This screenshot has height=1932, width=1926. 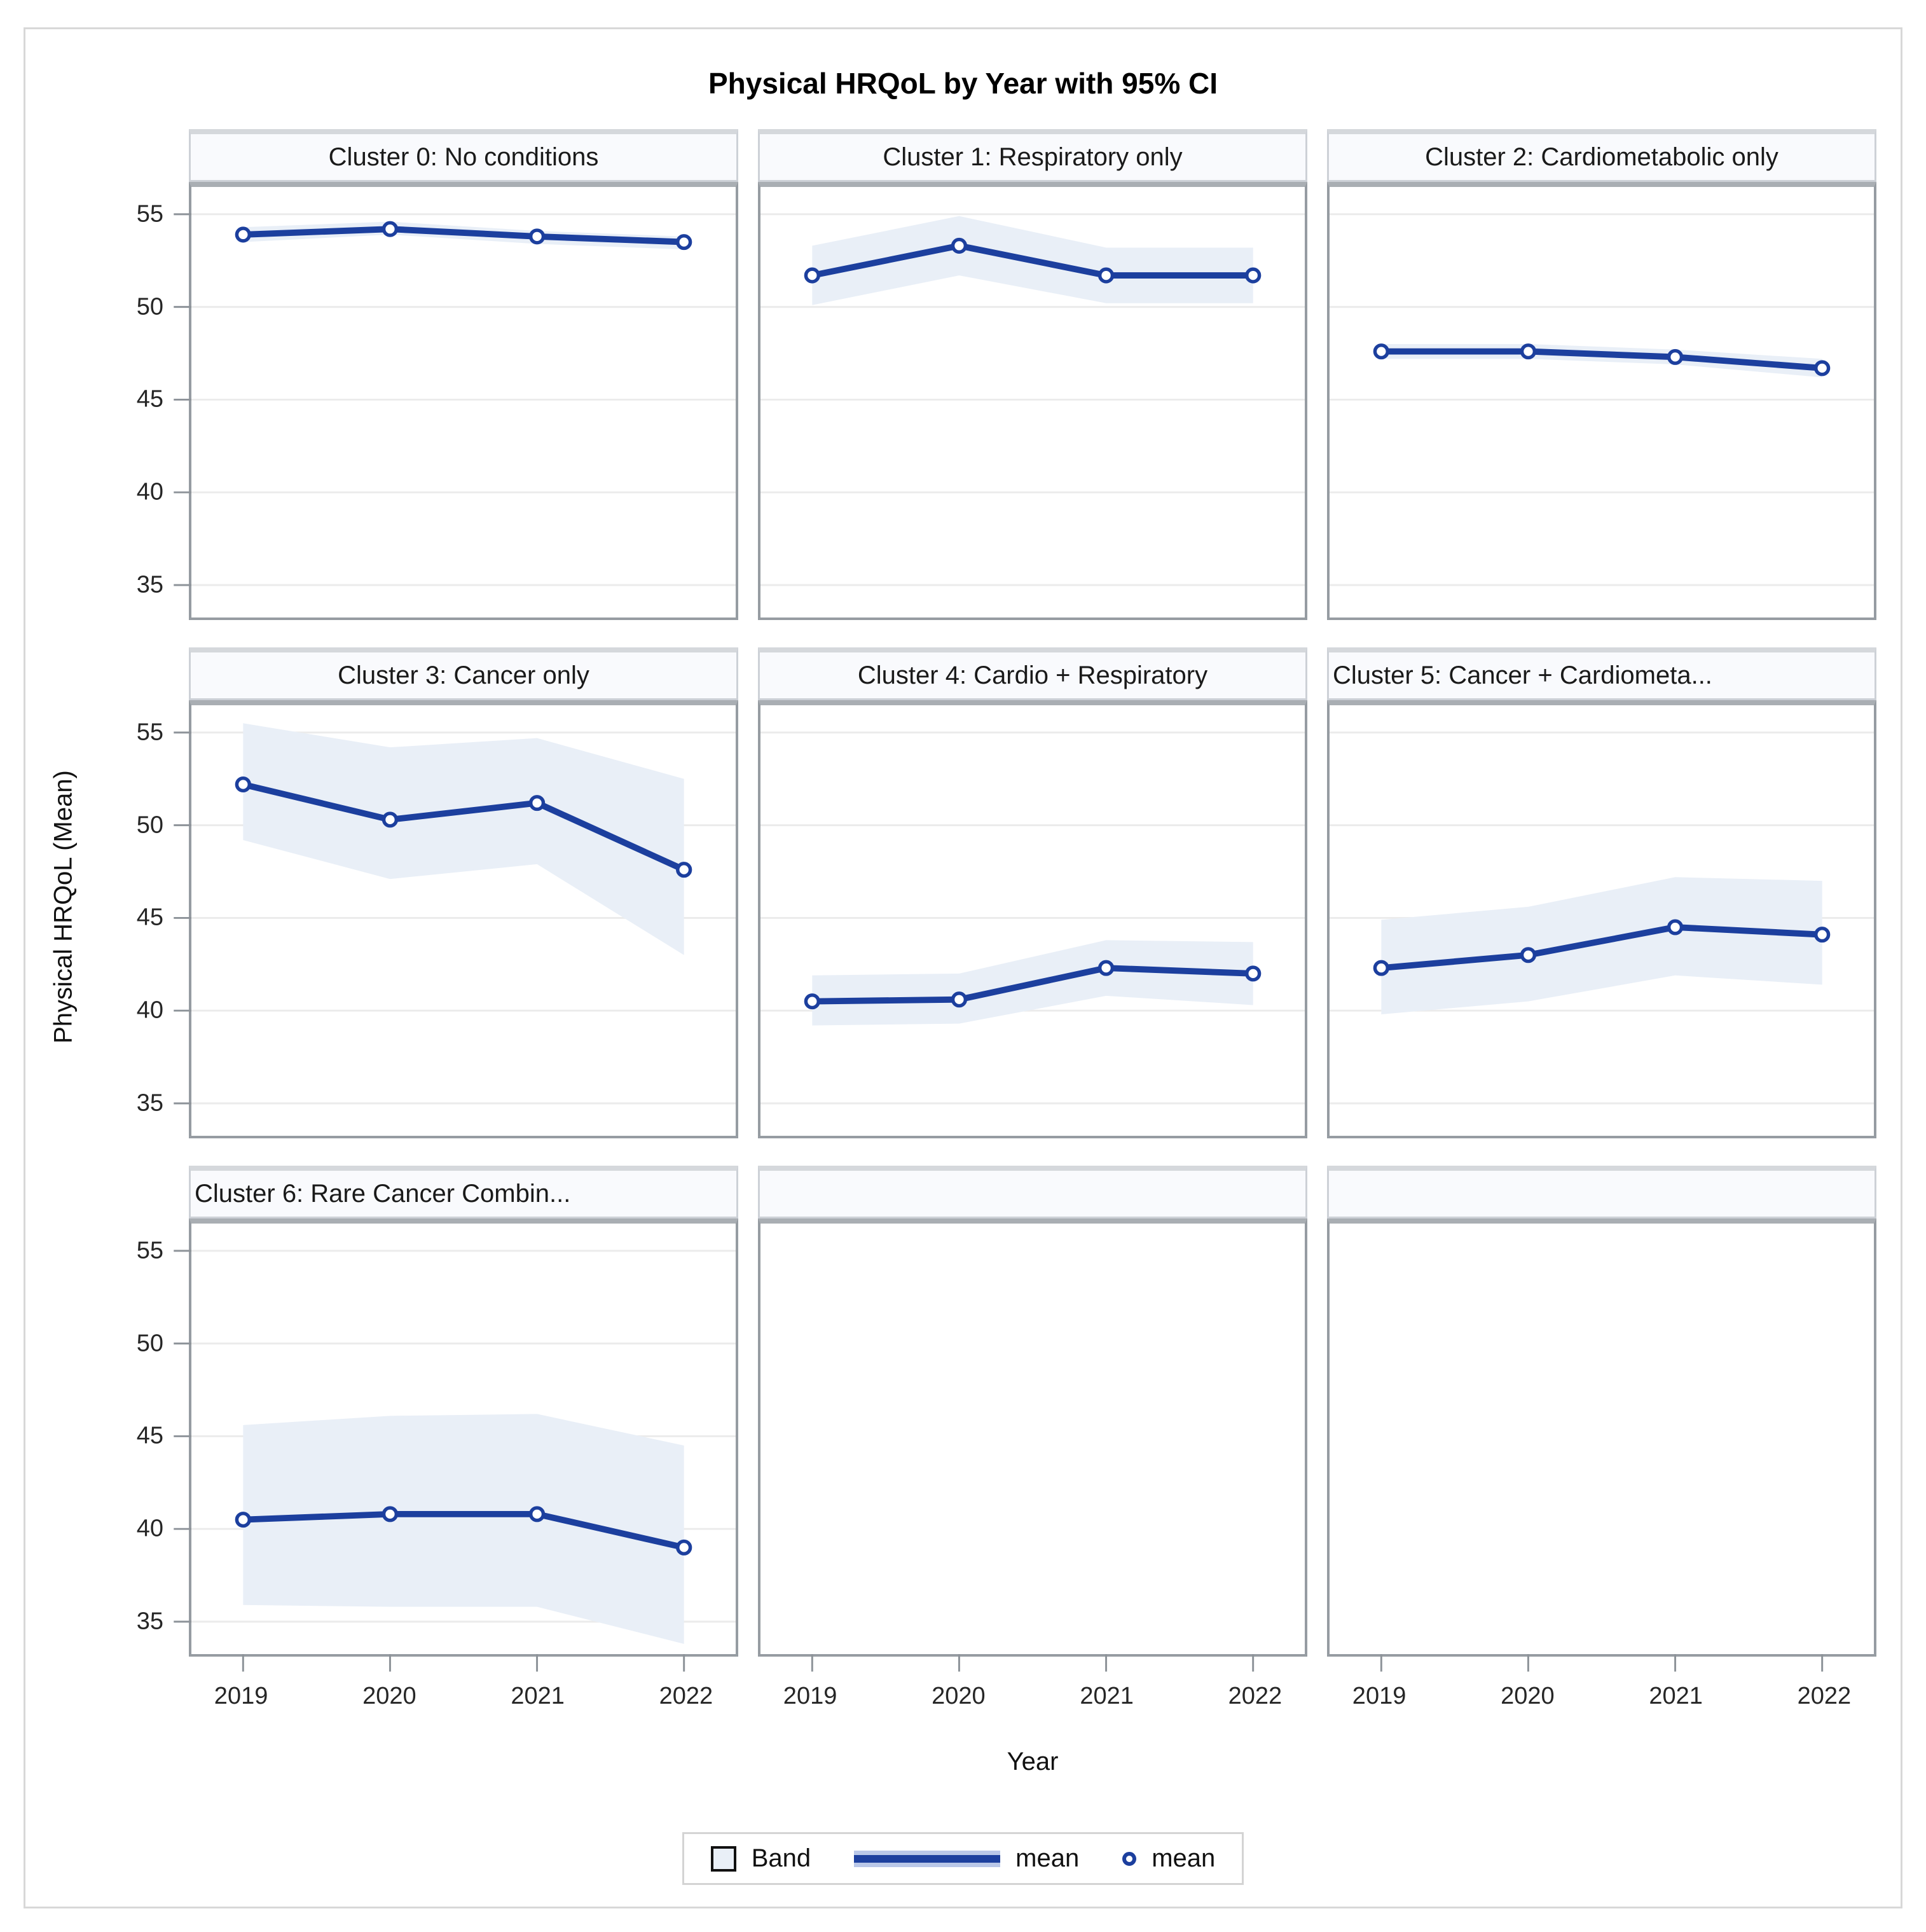 I want to click on panel-cell-cluster-1: Cluster 1: Respiratory only, so click(x=1032, y=375).